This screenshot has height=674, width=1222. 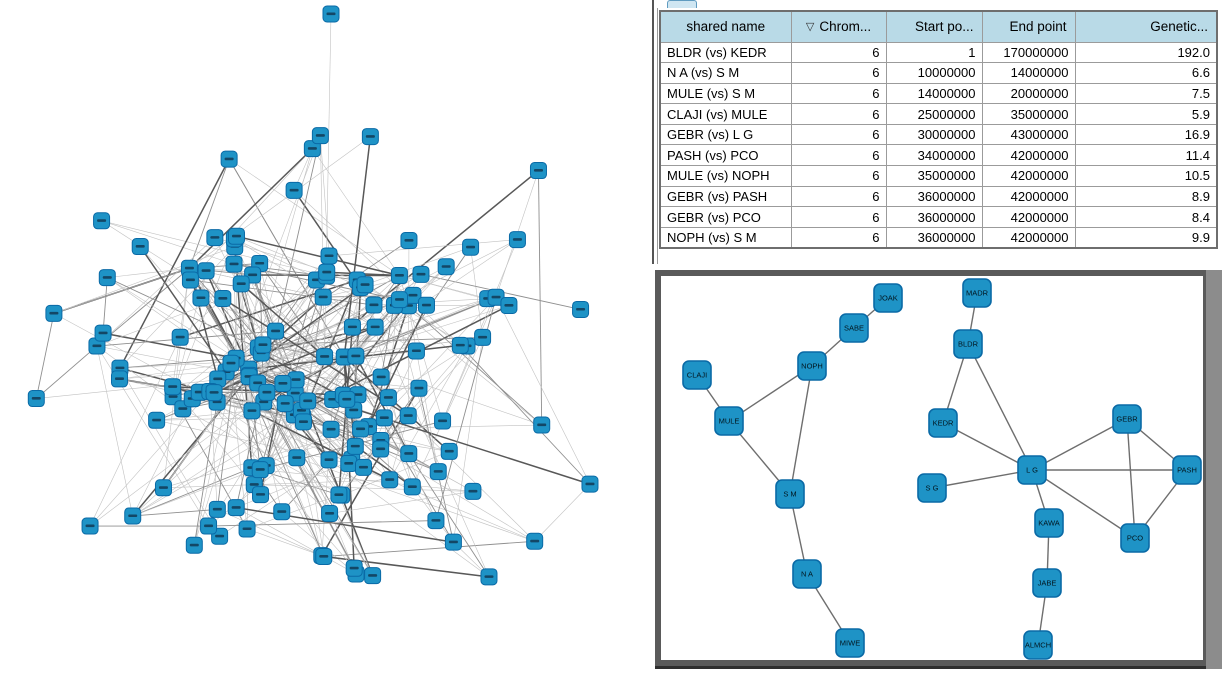 What do you see at coordinates (1049, 523) in the screenshot?
I see `network-node-kawa: KAWA` at bounding box center [1049, 523].